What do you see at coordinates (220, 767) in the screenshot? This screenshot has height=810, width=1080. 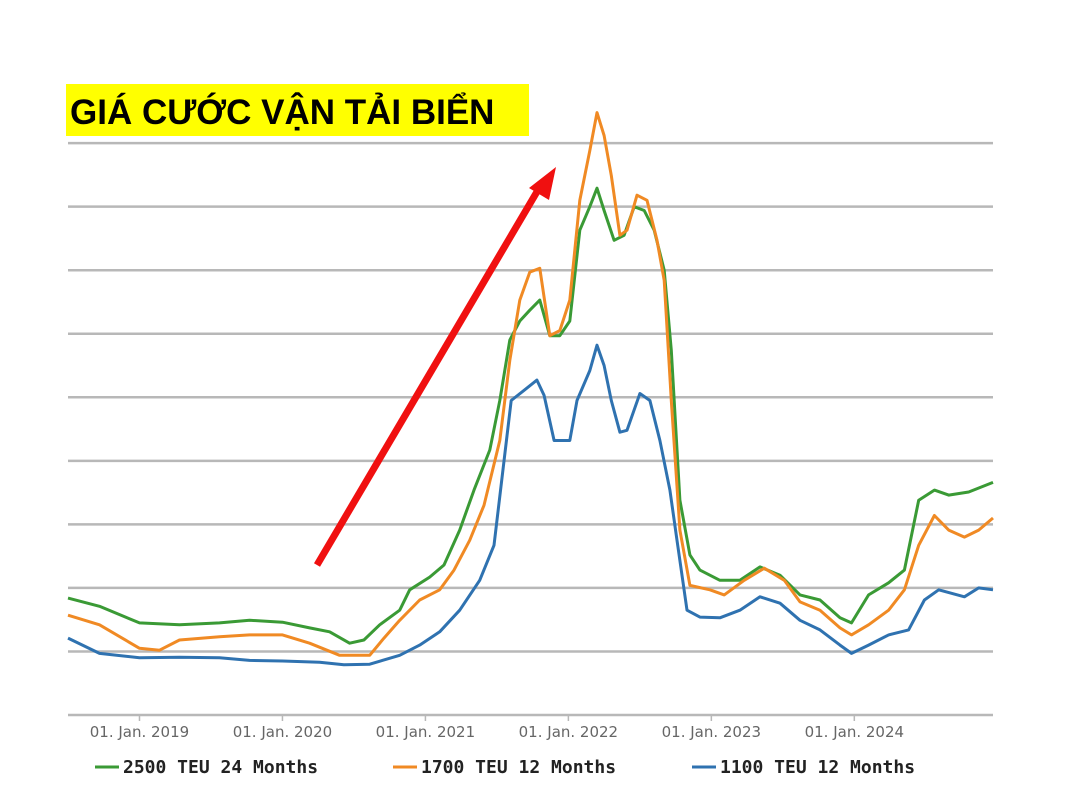 I see `legend-label: 2500 TEU 24 Months` at bounding box center [220, 767].